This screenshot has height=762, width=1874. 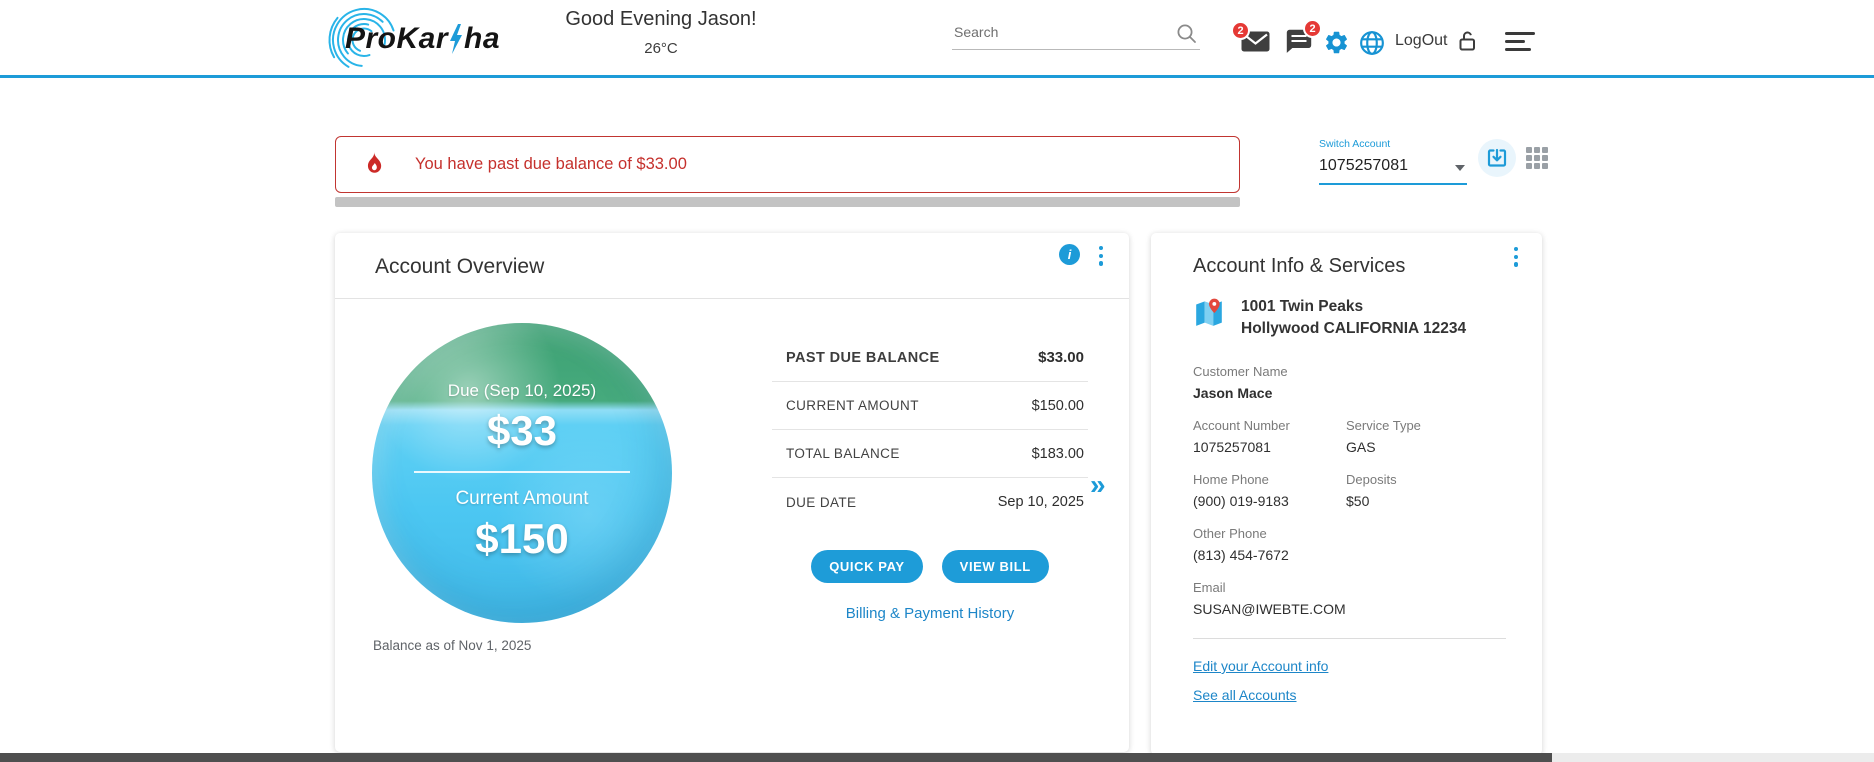 What do you see at coordinates (930, 613) in the screenshot?
I see `billing-history-link: Billing & Payment History` at bounding box center [930, 613].